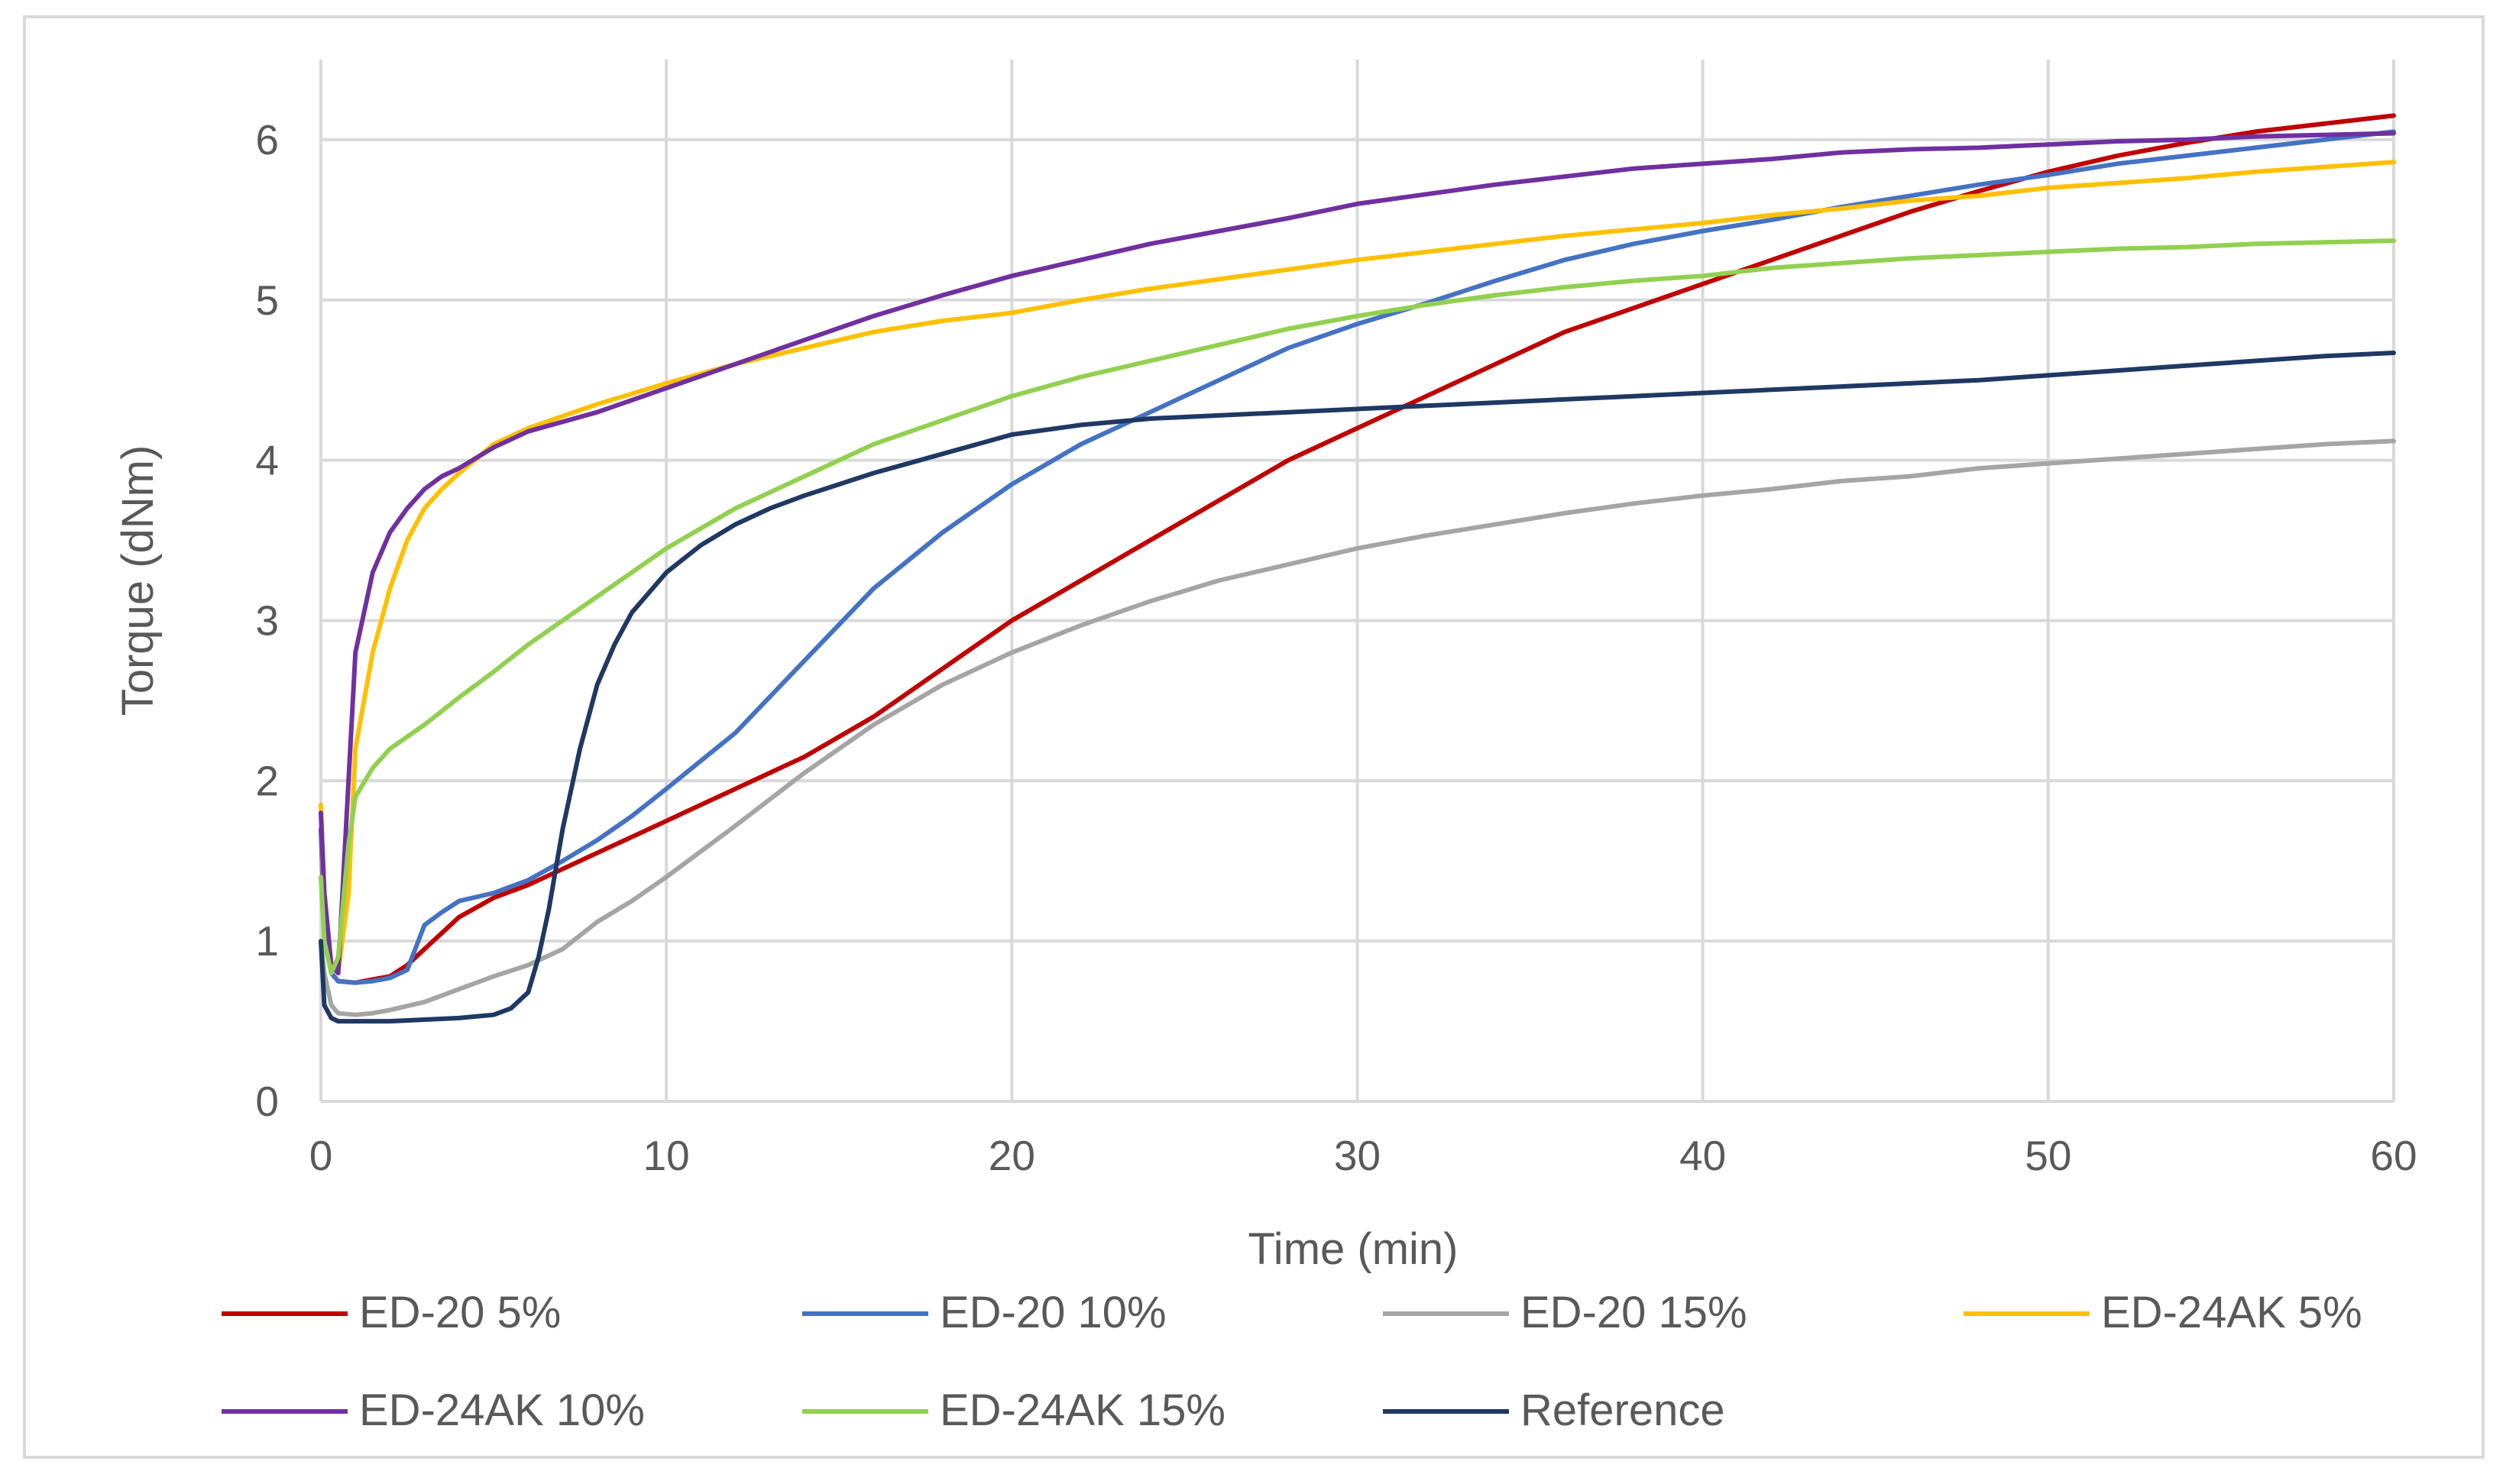  I want to click on x-tick-label: 50, so click(2048, 1155).